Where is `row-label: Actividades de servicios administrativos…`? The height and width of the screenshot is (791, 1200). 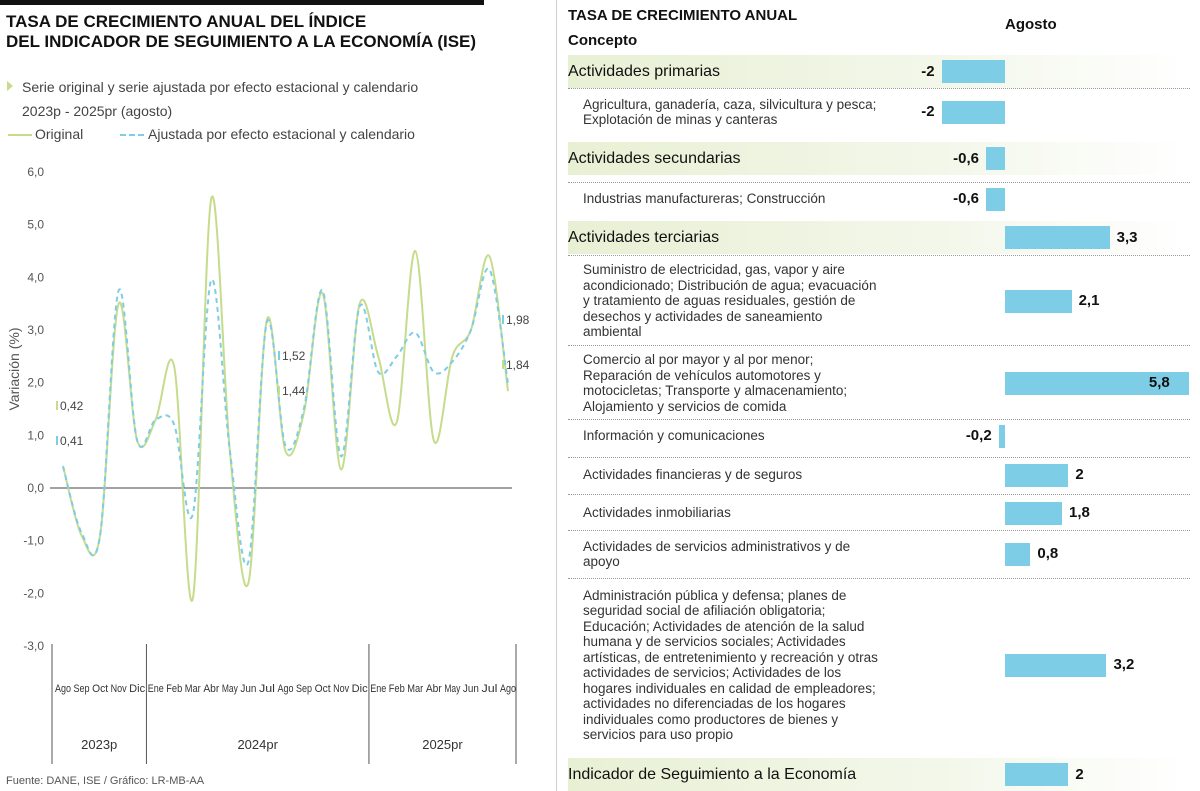 row-label: Actividades de servicios administrativos… is located at coordinates (717, 554).